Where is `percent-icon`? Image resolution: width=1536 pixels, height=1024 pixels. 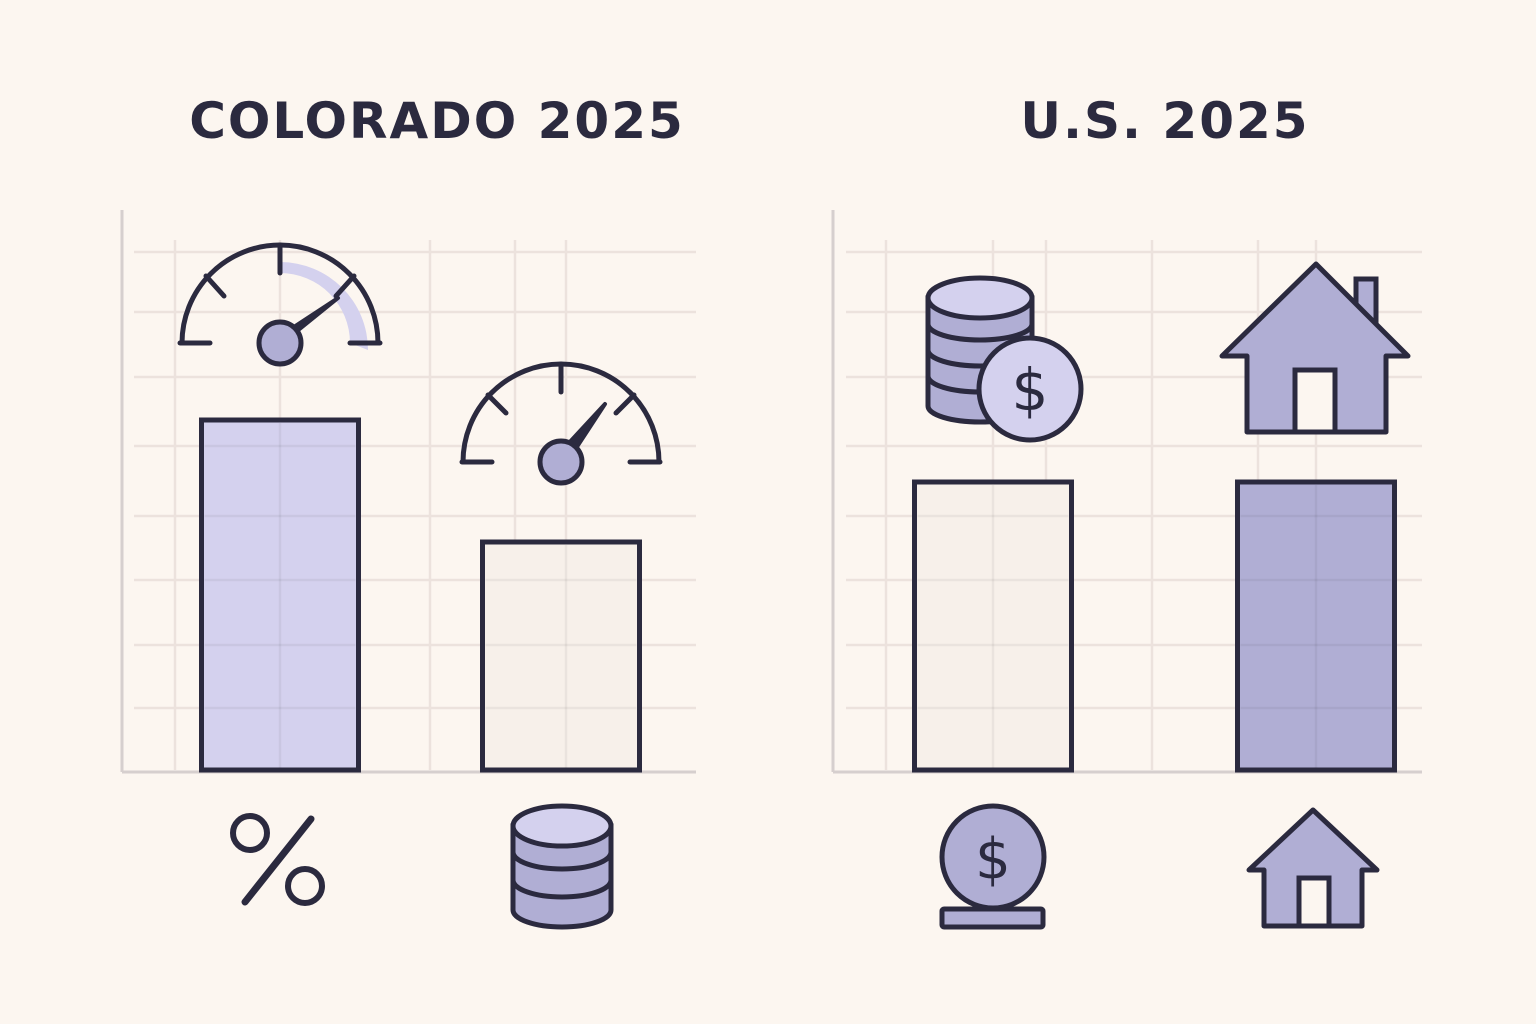
percent-icon is located at coordinates (277, 859).